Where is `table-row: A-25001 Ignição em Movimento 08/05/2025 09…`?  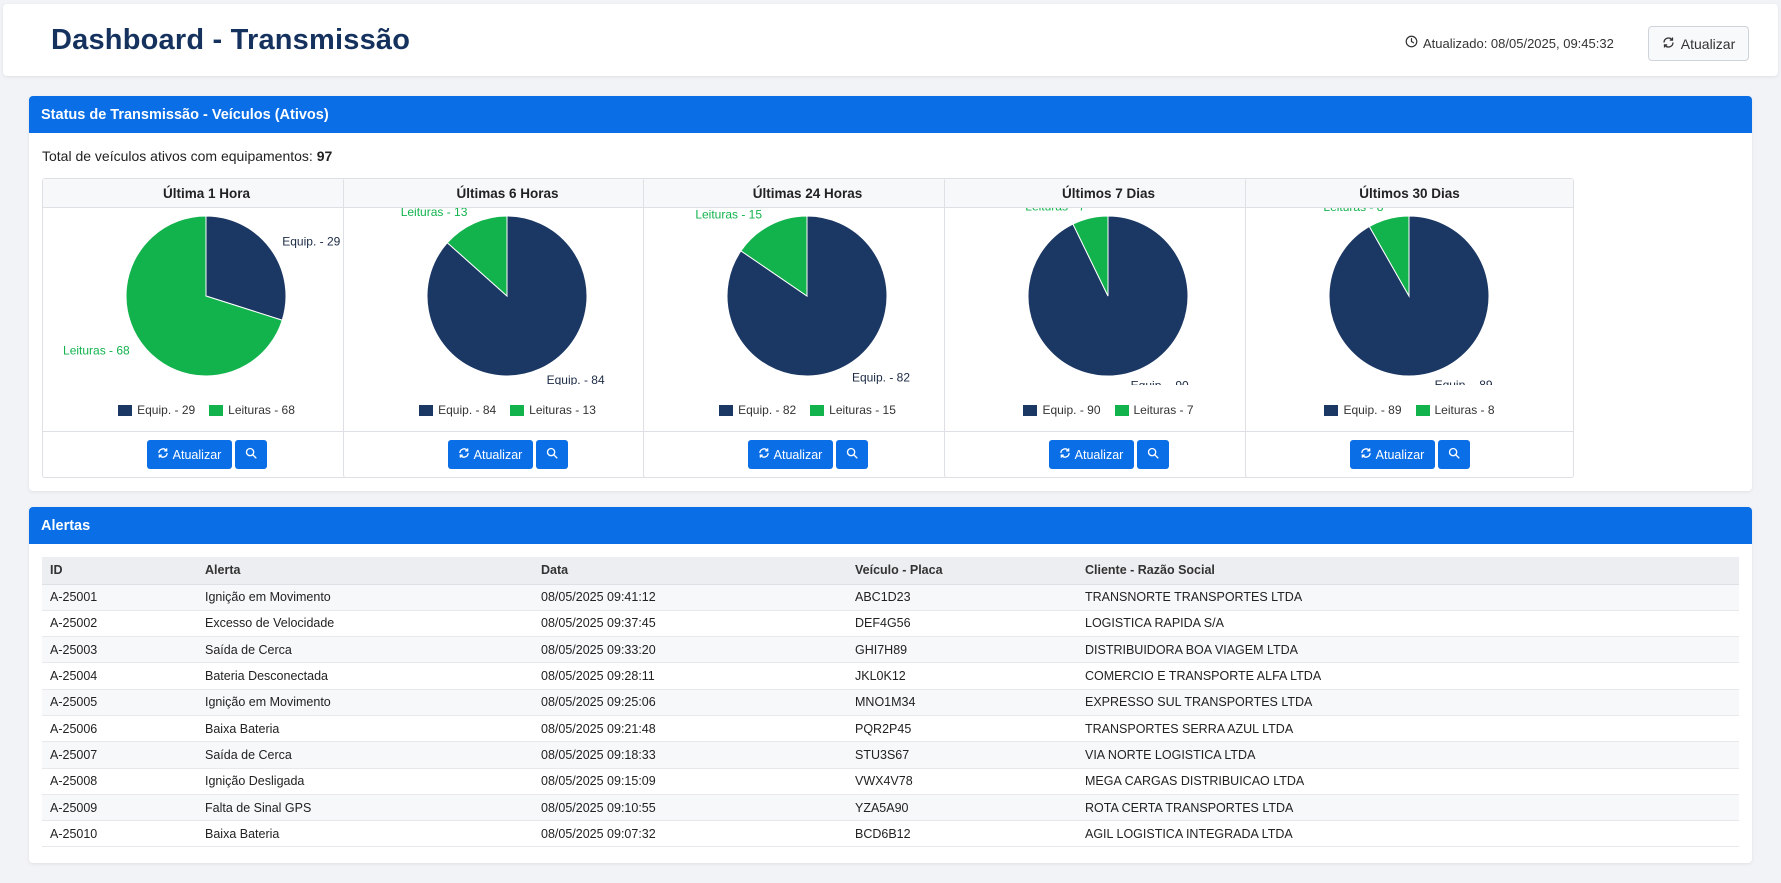 table-row: A-25001 Ignição em Movimento 08/05/2025 09… is located at coordinates (890, 597).